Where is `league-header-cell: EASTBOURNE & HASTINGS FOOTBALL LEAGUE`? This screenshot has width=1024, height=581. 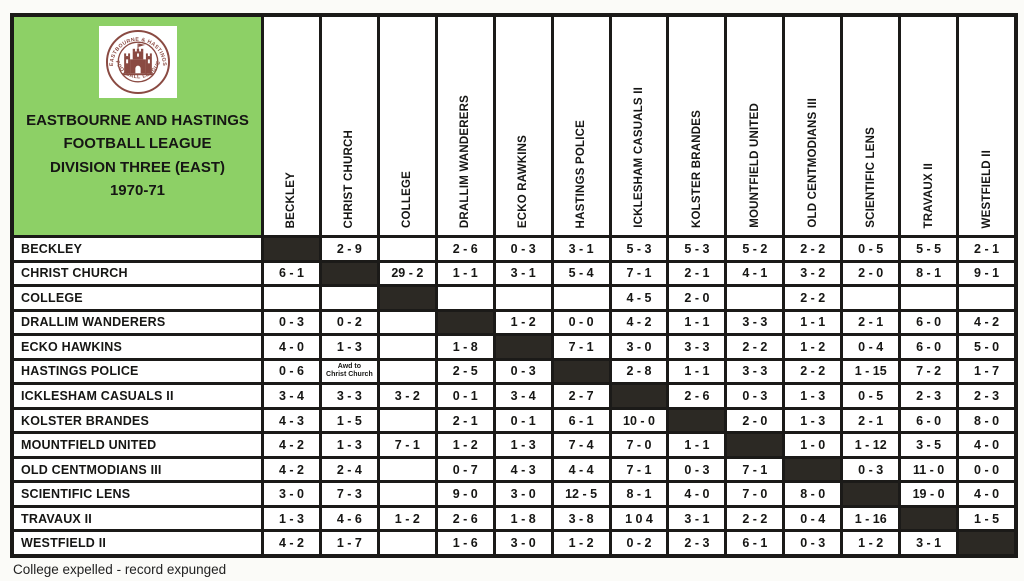
league-header-cell: EASTBOURNE & HASTINGS FOOTBALL LEAGUE is located at coordinates (137, 126).